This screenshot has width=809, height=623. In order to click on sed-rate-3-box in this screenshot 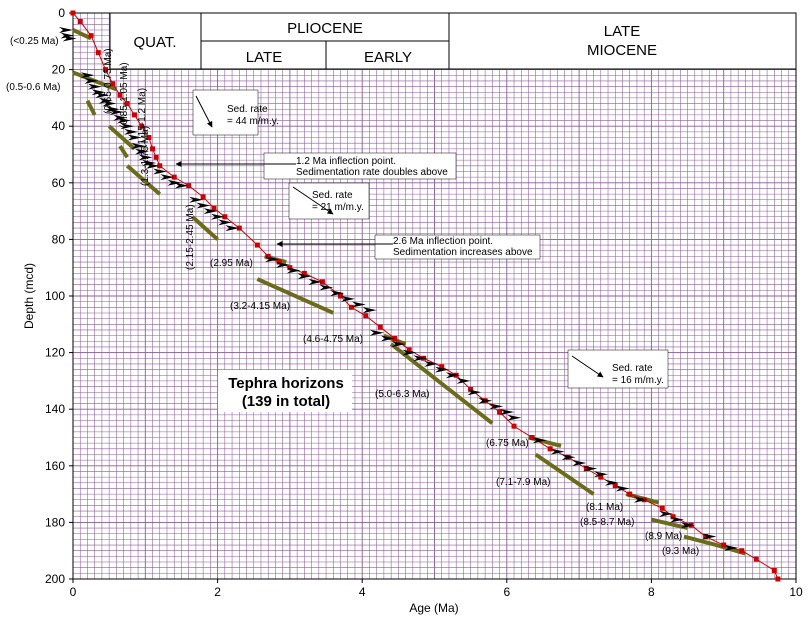, I will do `click(618, 369)`.